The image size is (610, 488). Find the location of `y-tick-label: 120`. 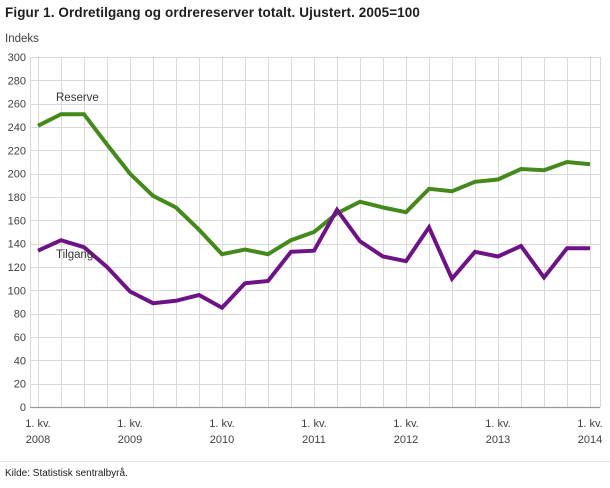

y-tick-label: 120 is located at coordinates (17, 268).